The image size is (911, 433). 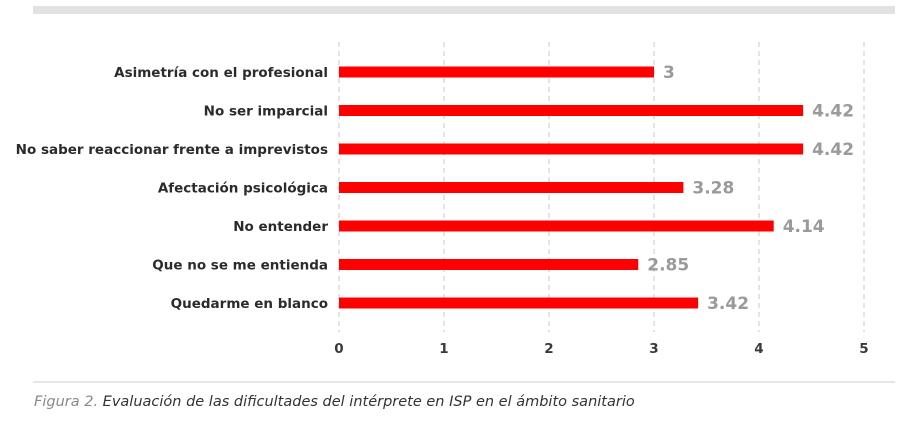 I want to click on x-tick-label: 5, so click(x=863, y=349).